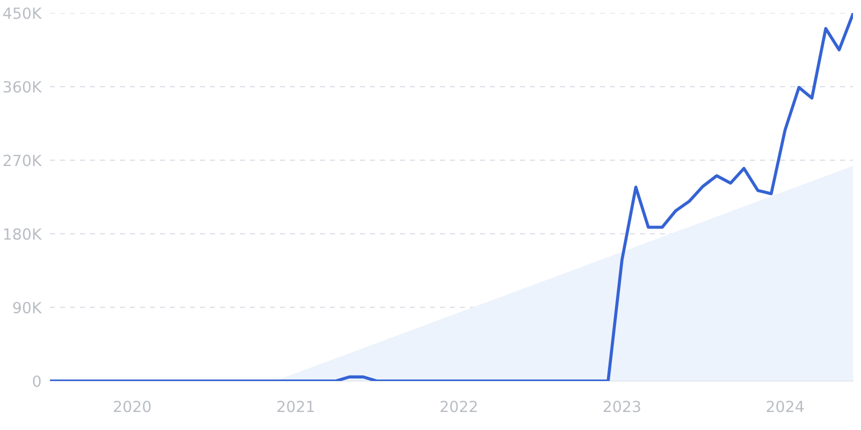 Image resolution: width=861 pixels, height=430 pixels. Describe the element at coordinates (22, 13) in the screenshot. I see `y-tick-label: 450K` at that location.